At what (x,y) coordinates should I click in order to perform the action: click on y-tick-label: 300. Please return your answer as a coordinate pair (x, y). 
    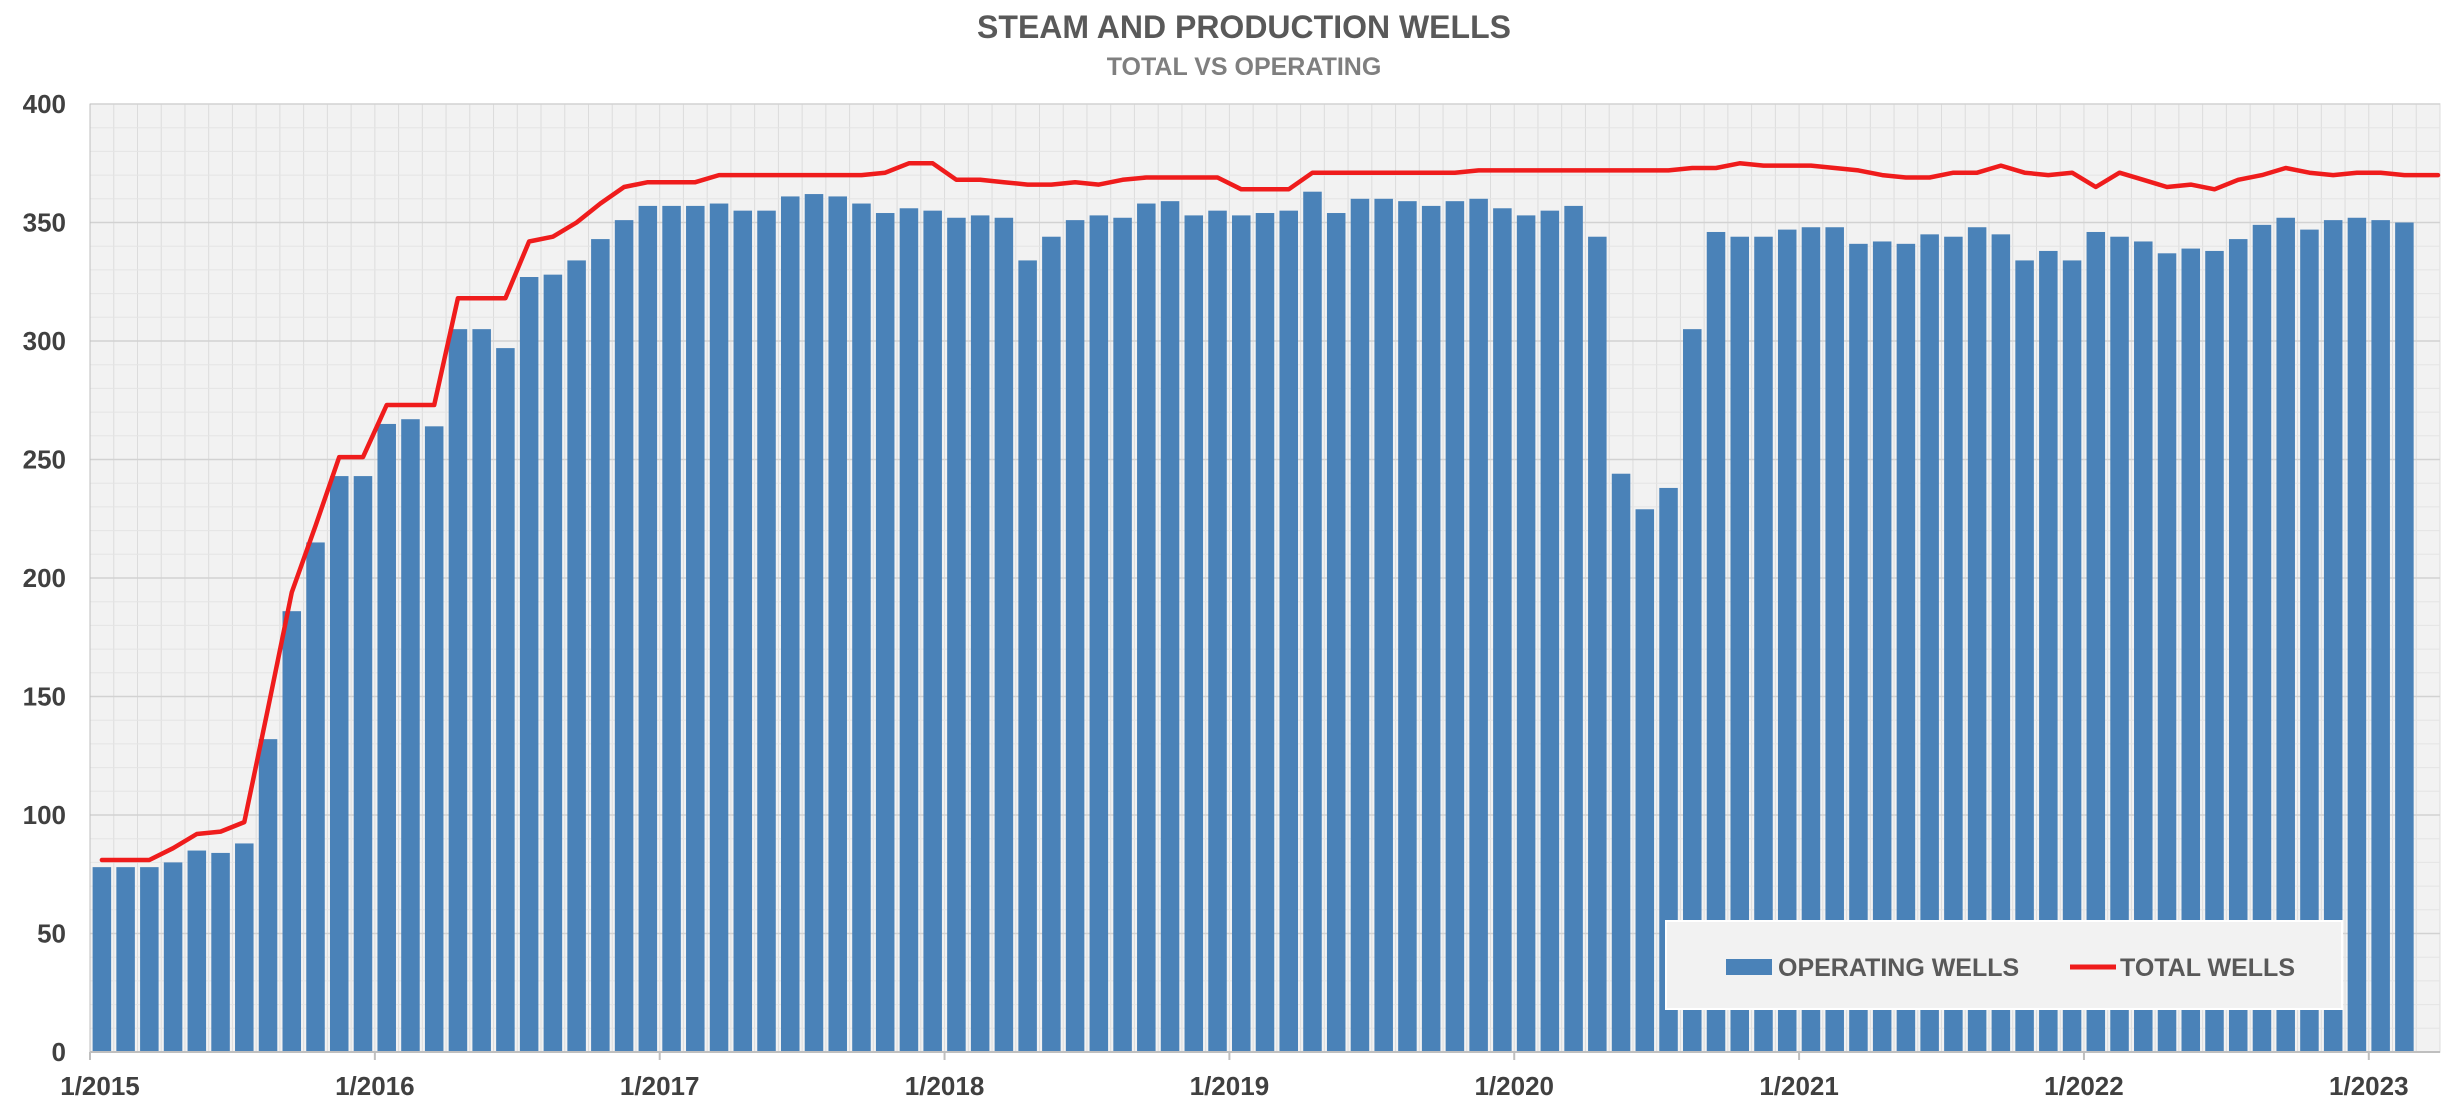
    Looking at the image, I should click on (44, 341).